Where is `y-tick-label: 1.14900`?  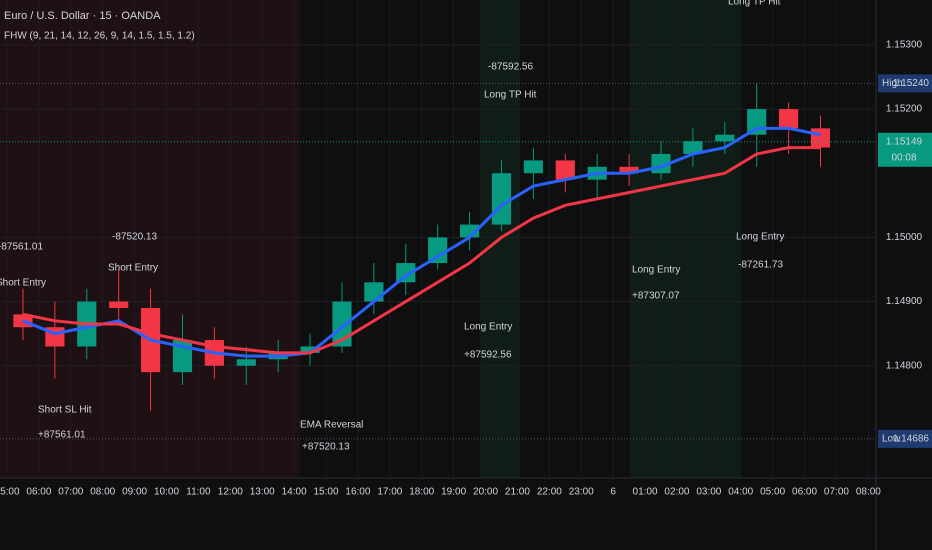 y-tick-label: 1.14900 is located at coordinates (904, 301).